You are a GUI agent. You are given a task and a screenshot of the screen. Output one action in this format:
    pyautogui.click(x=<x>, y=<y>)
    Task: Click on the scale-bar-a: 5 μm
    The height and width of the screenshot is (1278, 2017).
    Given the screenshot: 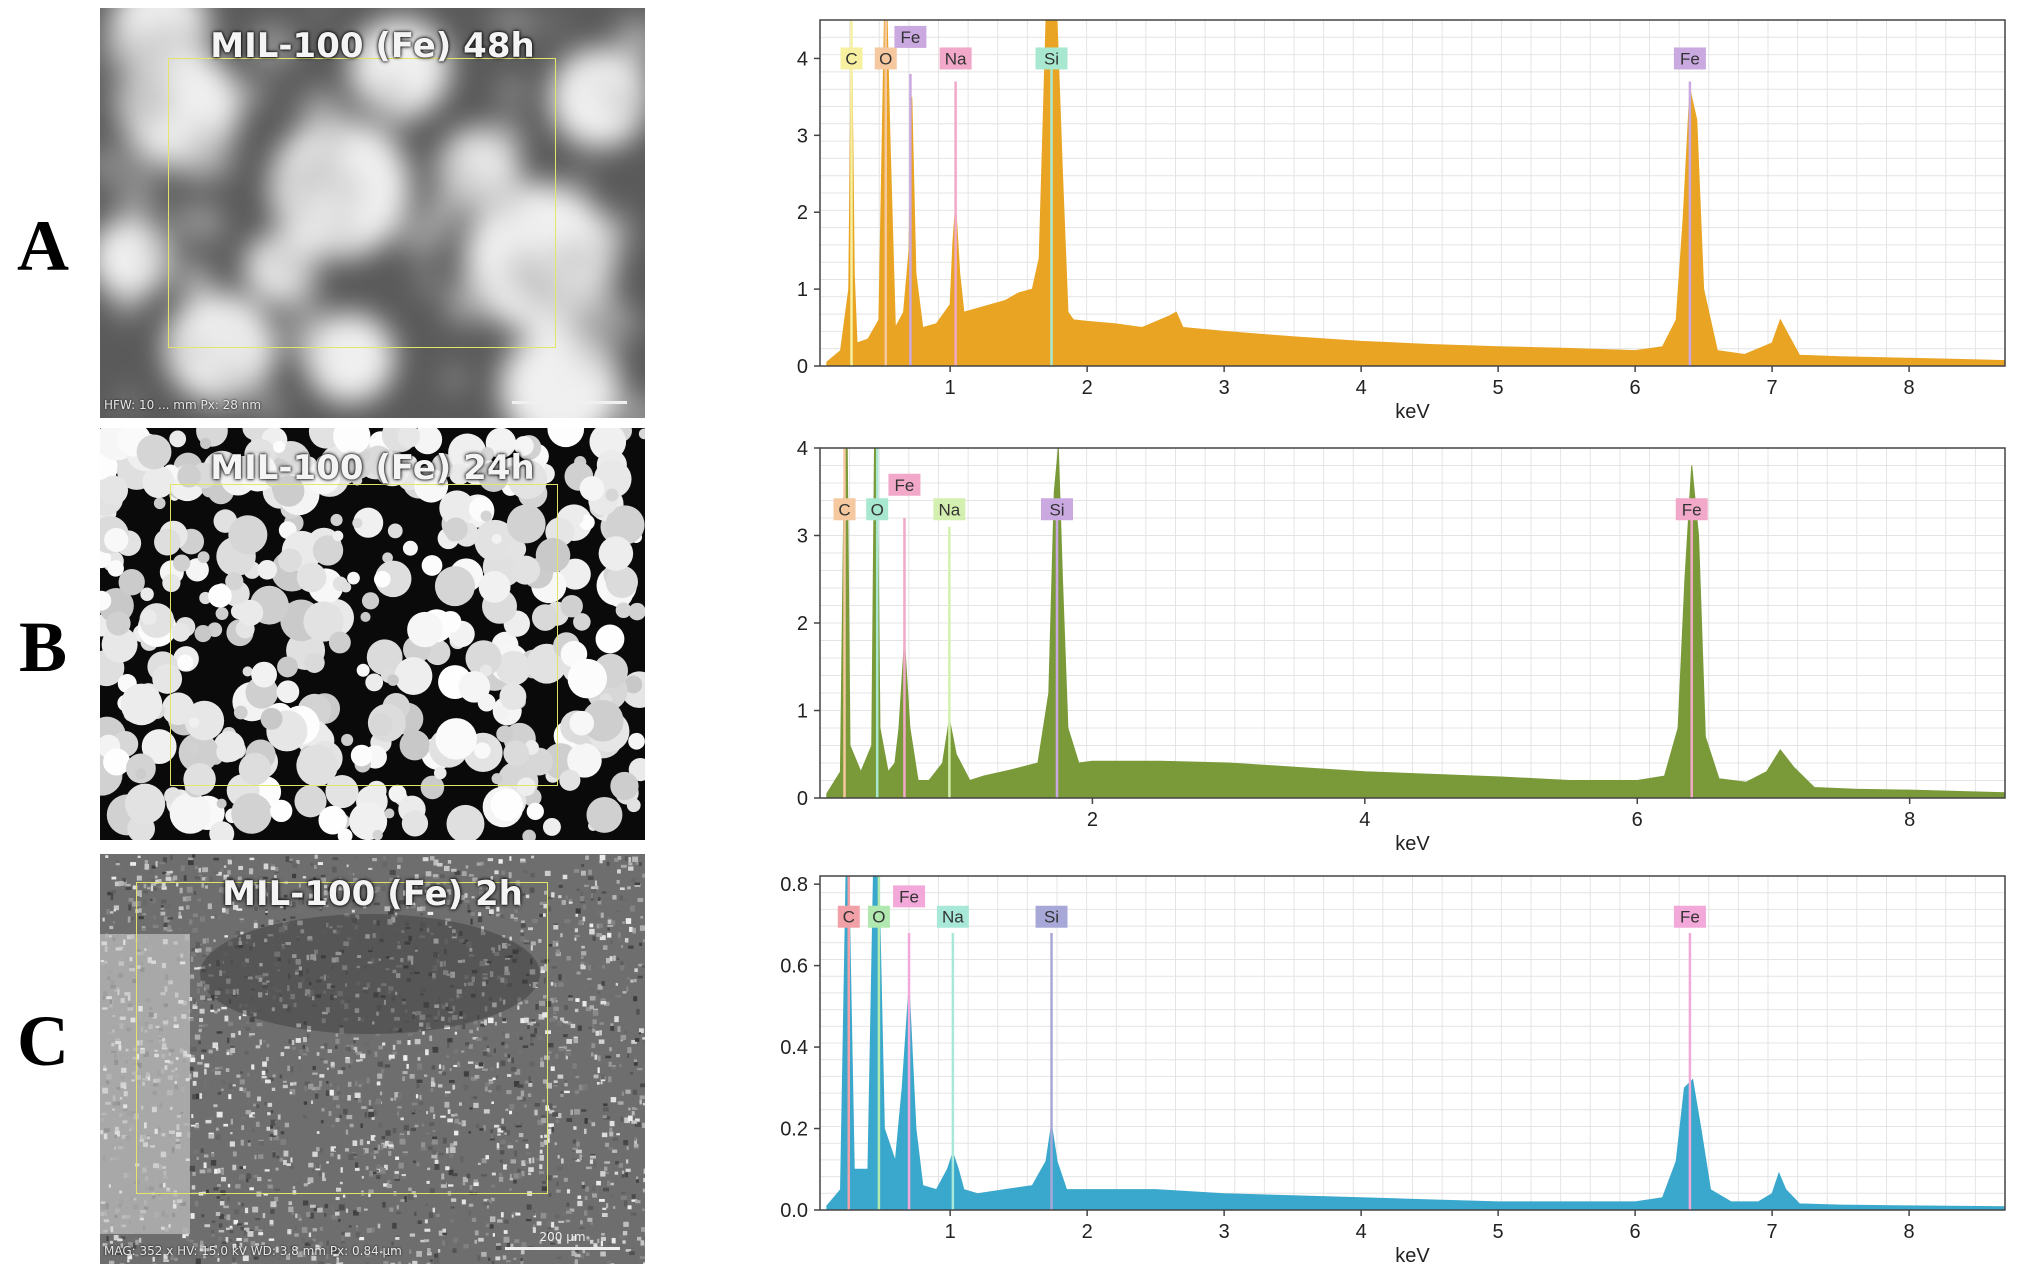 What is the action you would take?
    pyautogui.click(x=569, y=394)
    